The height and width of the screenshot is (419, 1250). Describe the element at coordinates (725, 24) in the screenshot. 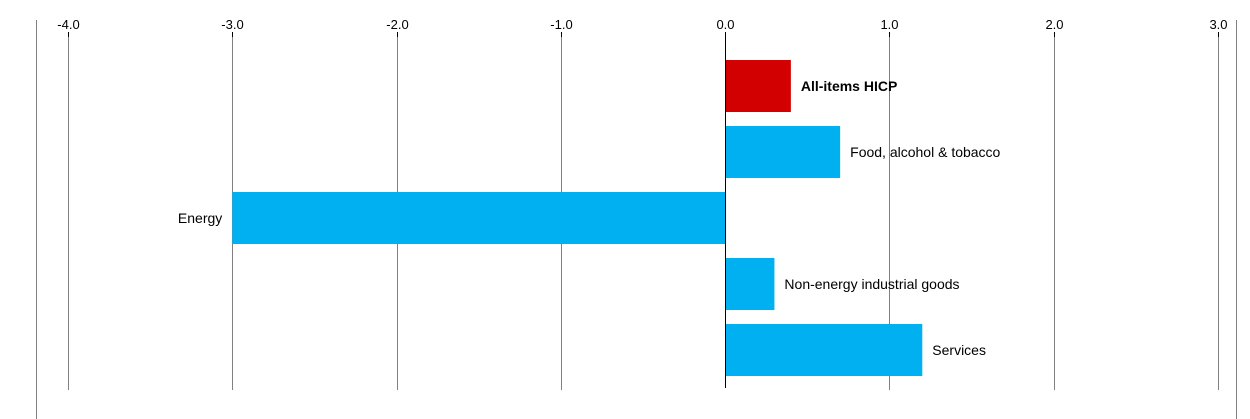

I see `x-tick-label: 0.0` at that location.